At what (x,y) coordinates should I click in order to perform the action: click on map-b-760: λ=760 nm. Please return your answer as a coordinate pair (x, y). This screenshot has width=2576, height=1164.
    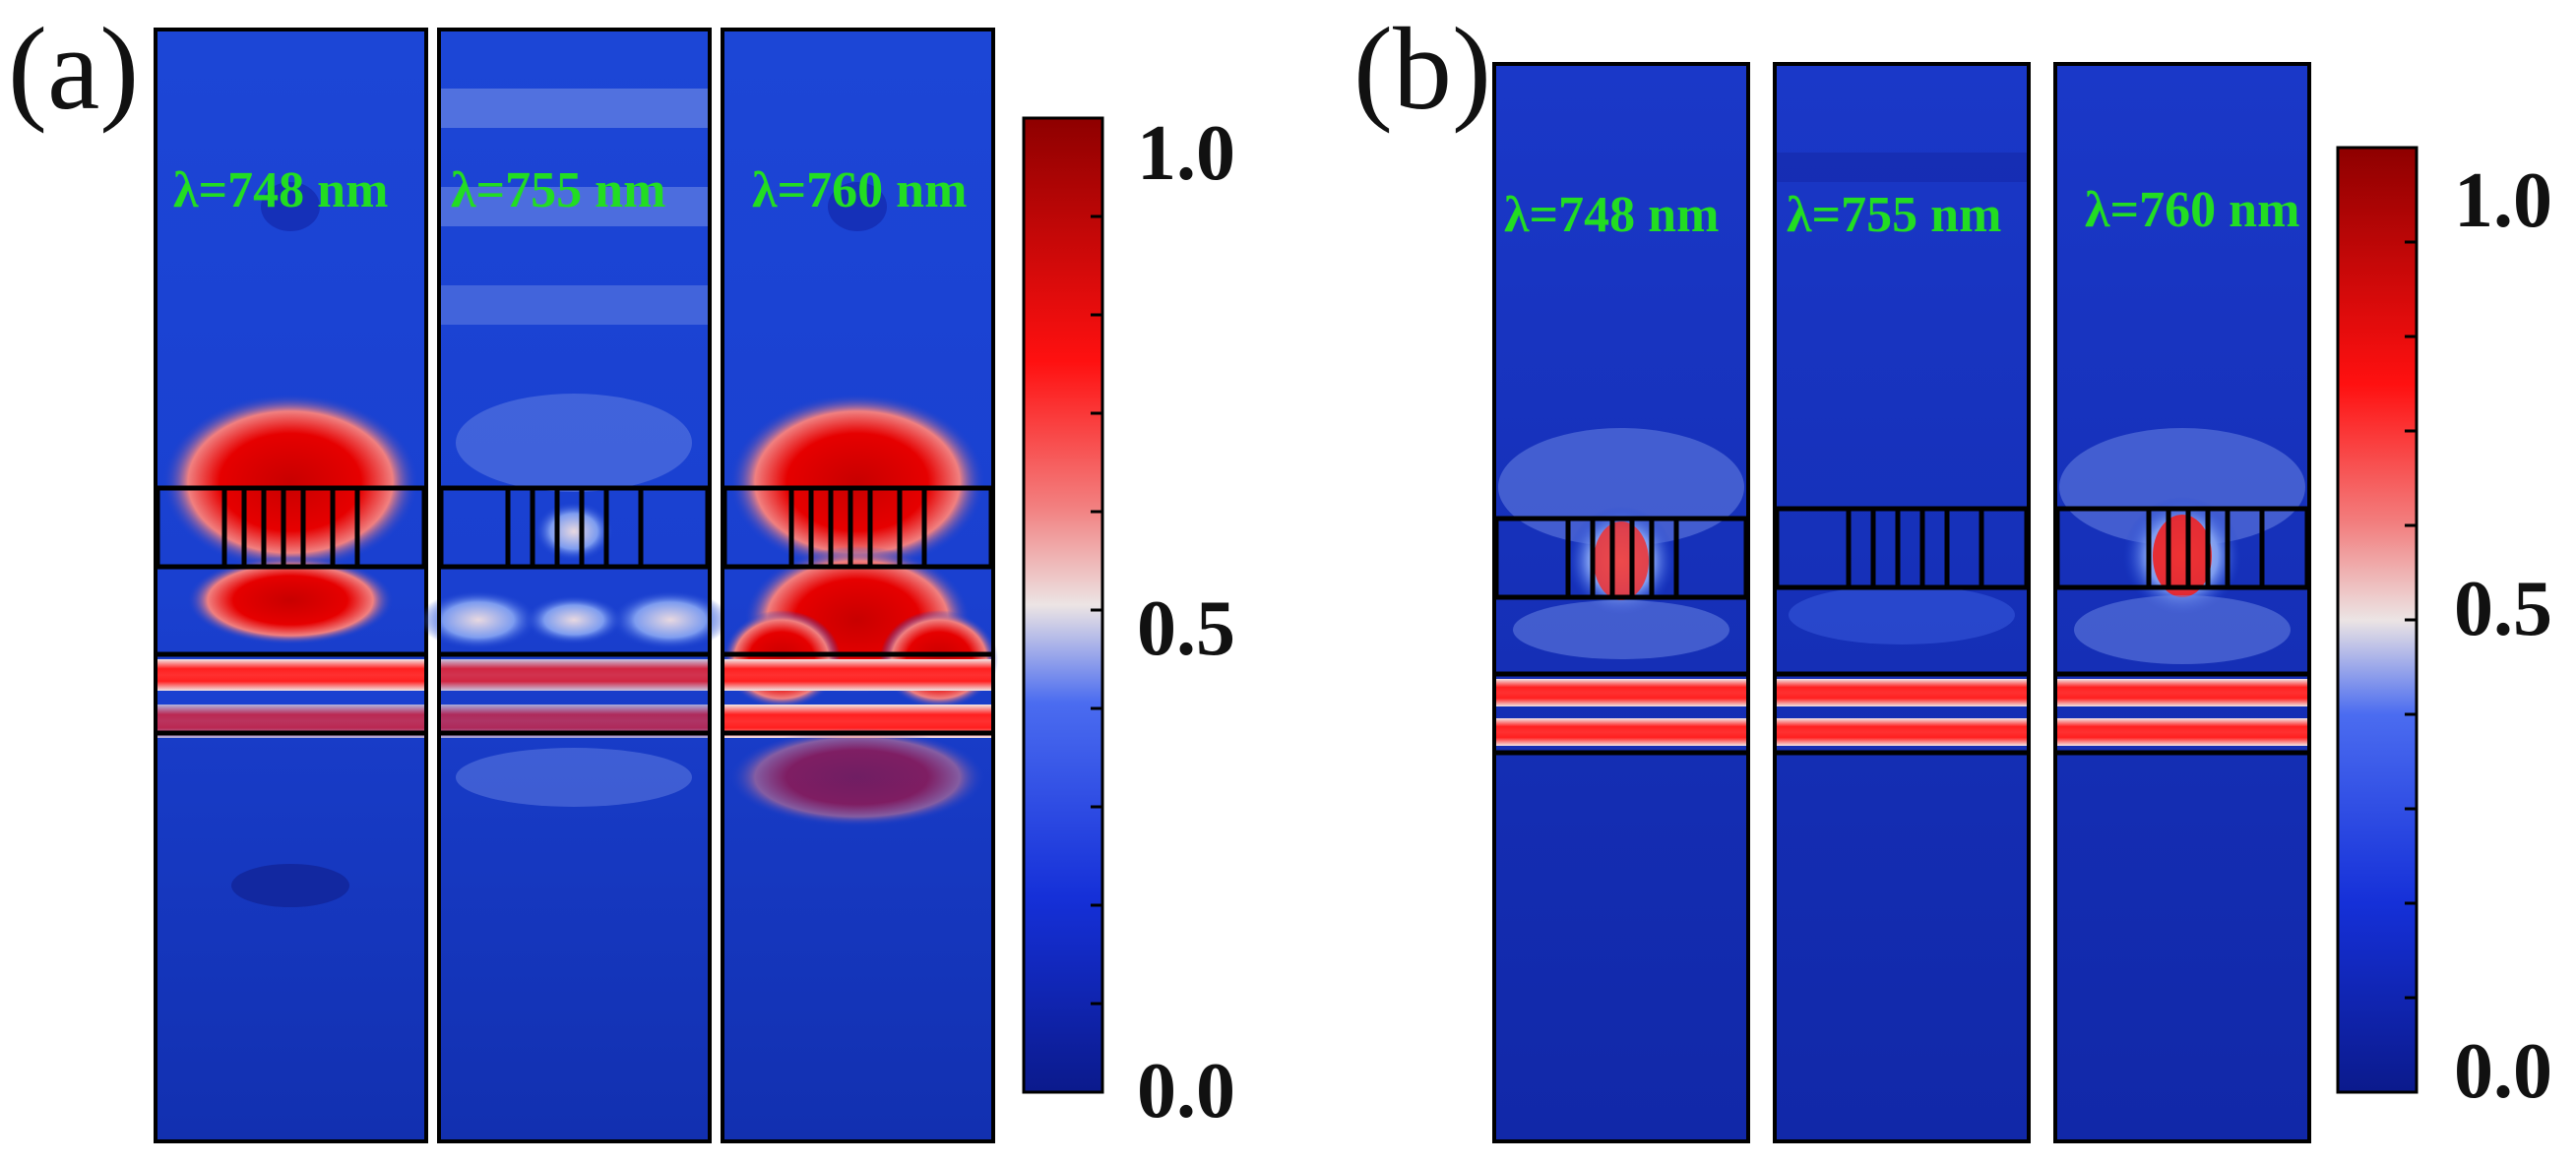
    Looking at the image, I should click on (2182, 602).